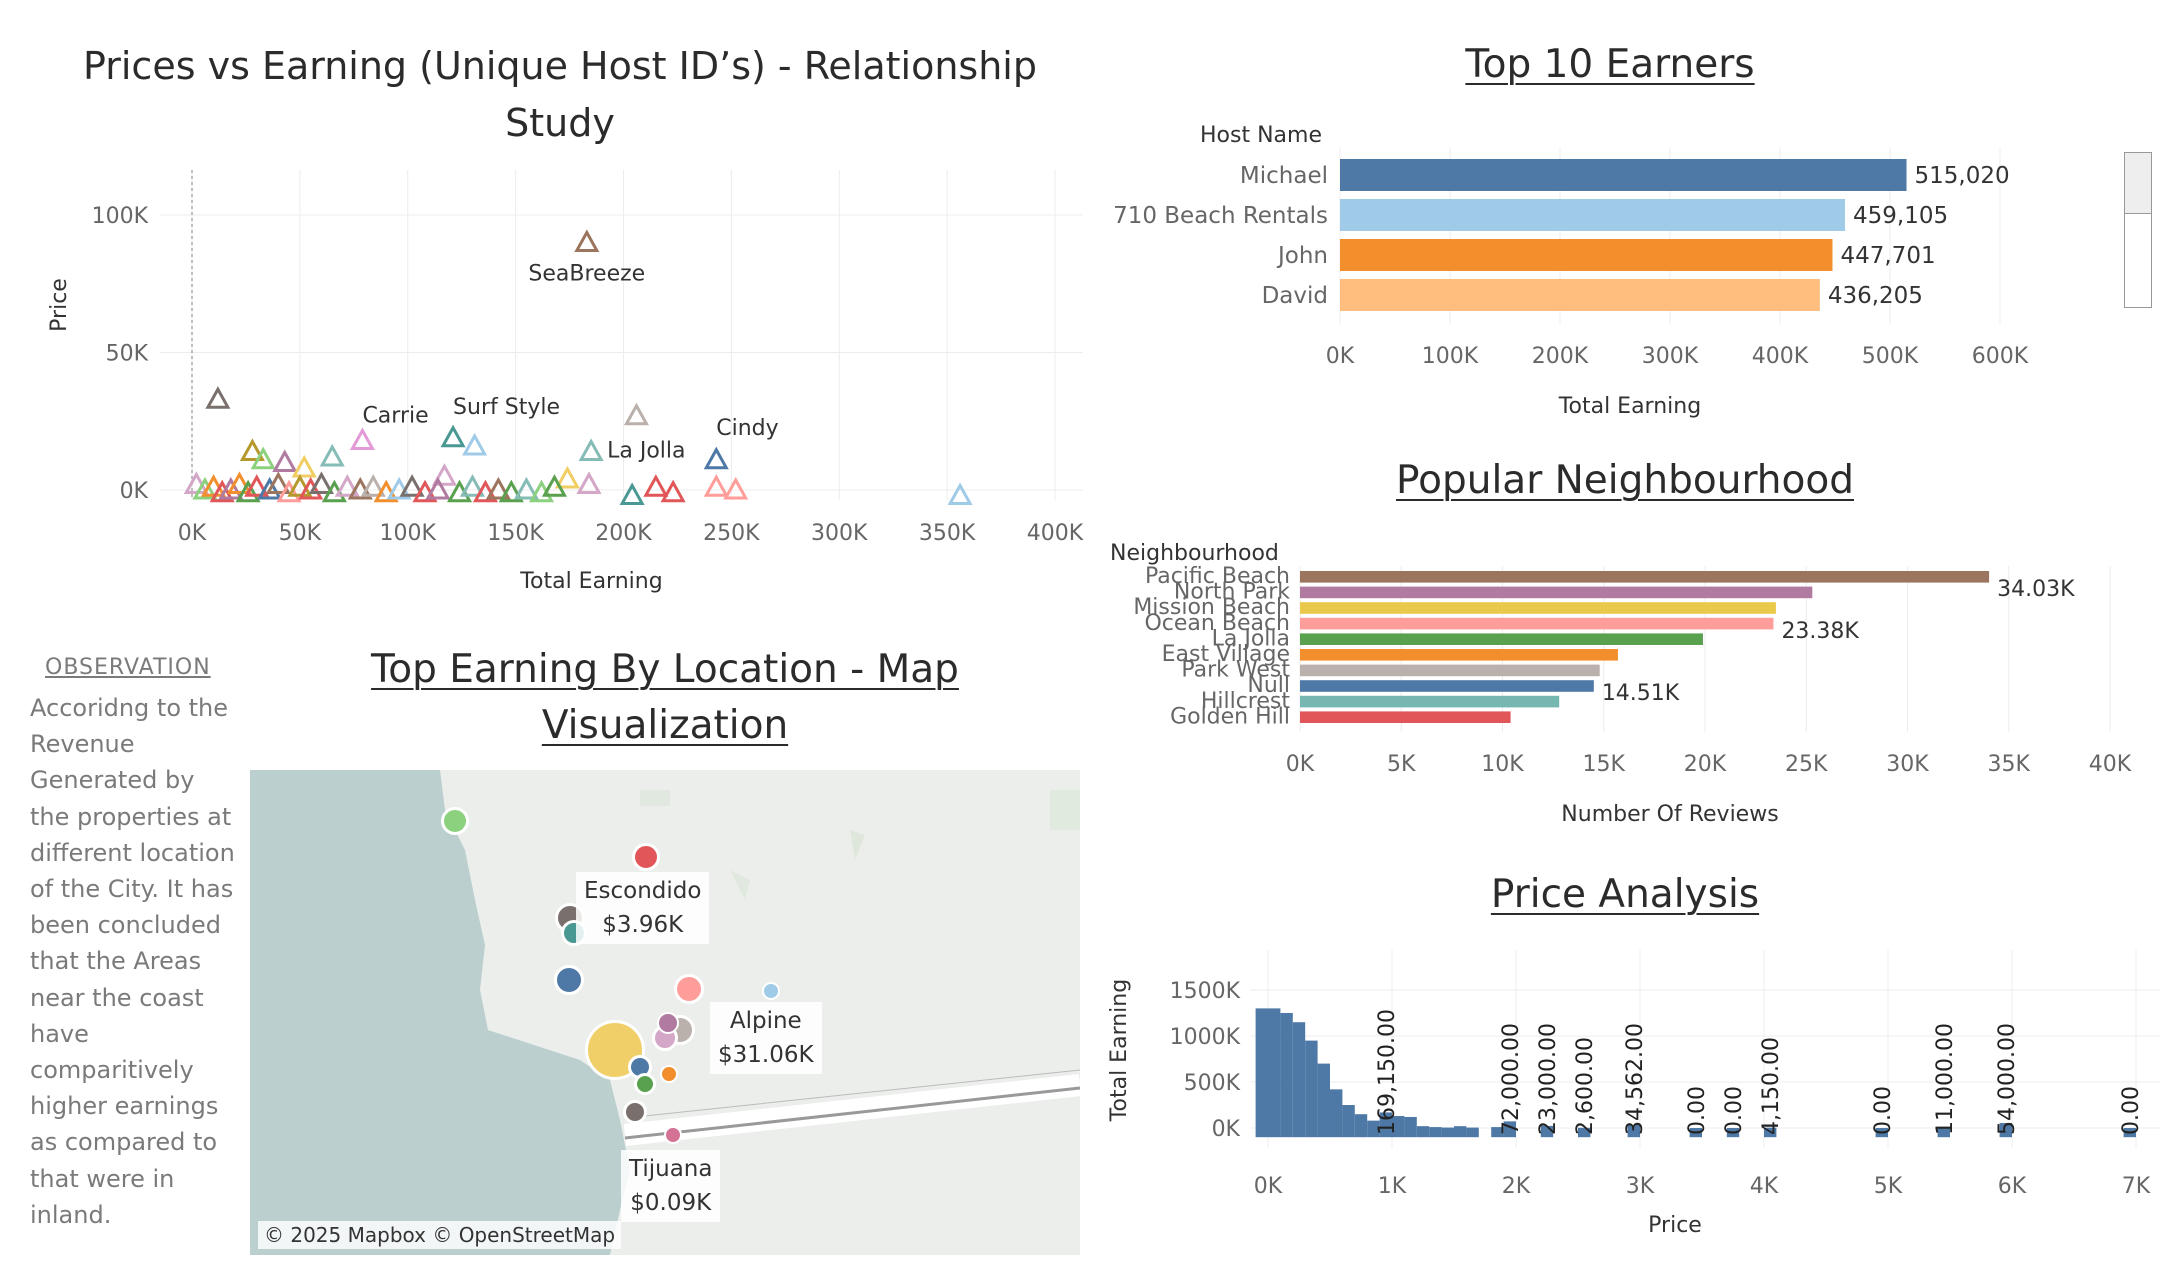 This screenshot has width=2166, height=1270. Describe the element at coordinates (440, 1235) in the screenshot. I see `map-attribution: © 2025 Mapbox © OpenStreetMap` at that location.